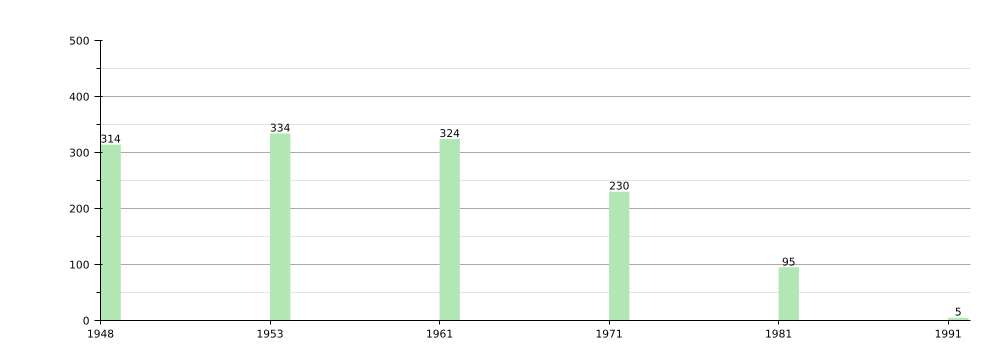 Image resolution: width=1000 pixels, height=360 pixels. Describe the element at coordinates (609, 334) in the screenshot. I see `x-tick-label: 1971` at that location.